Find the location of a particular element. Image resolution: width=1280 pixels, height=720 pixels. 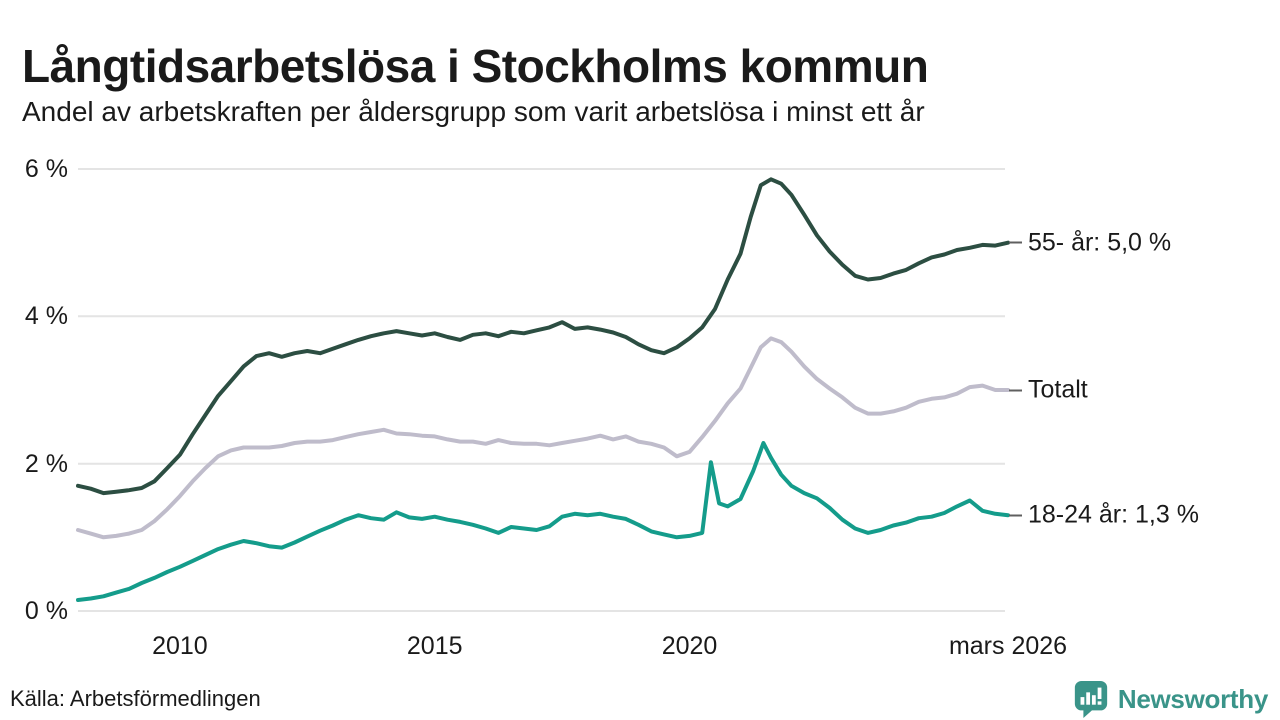

x-axis-tick-label-3: mars 2026 is located at coordinates (1008, 646).